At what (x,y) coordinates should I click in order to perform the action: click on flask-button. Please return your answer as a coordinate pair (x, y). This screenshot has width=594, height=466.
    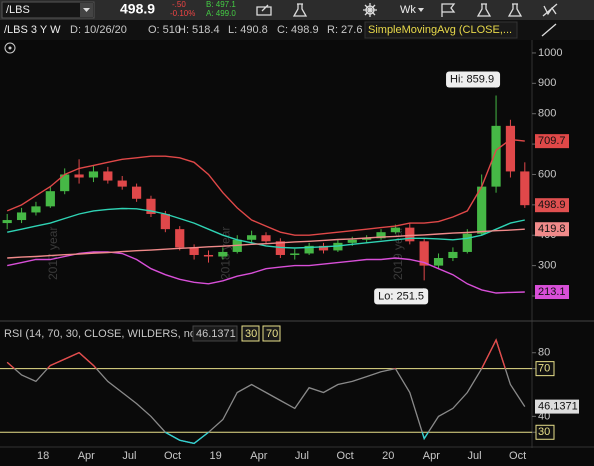
    Looking at the image, I should click on (300, 10).